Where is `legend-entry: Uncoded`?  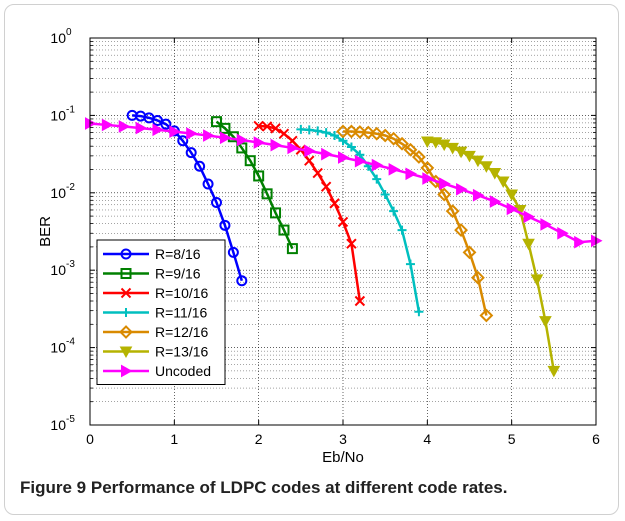
legend-entry: Uncoded is located at coordinates (157, 371).